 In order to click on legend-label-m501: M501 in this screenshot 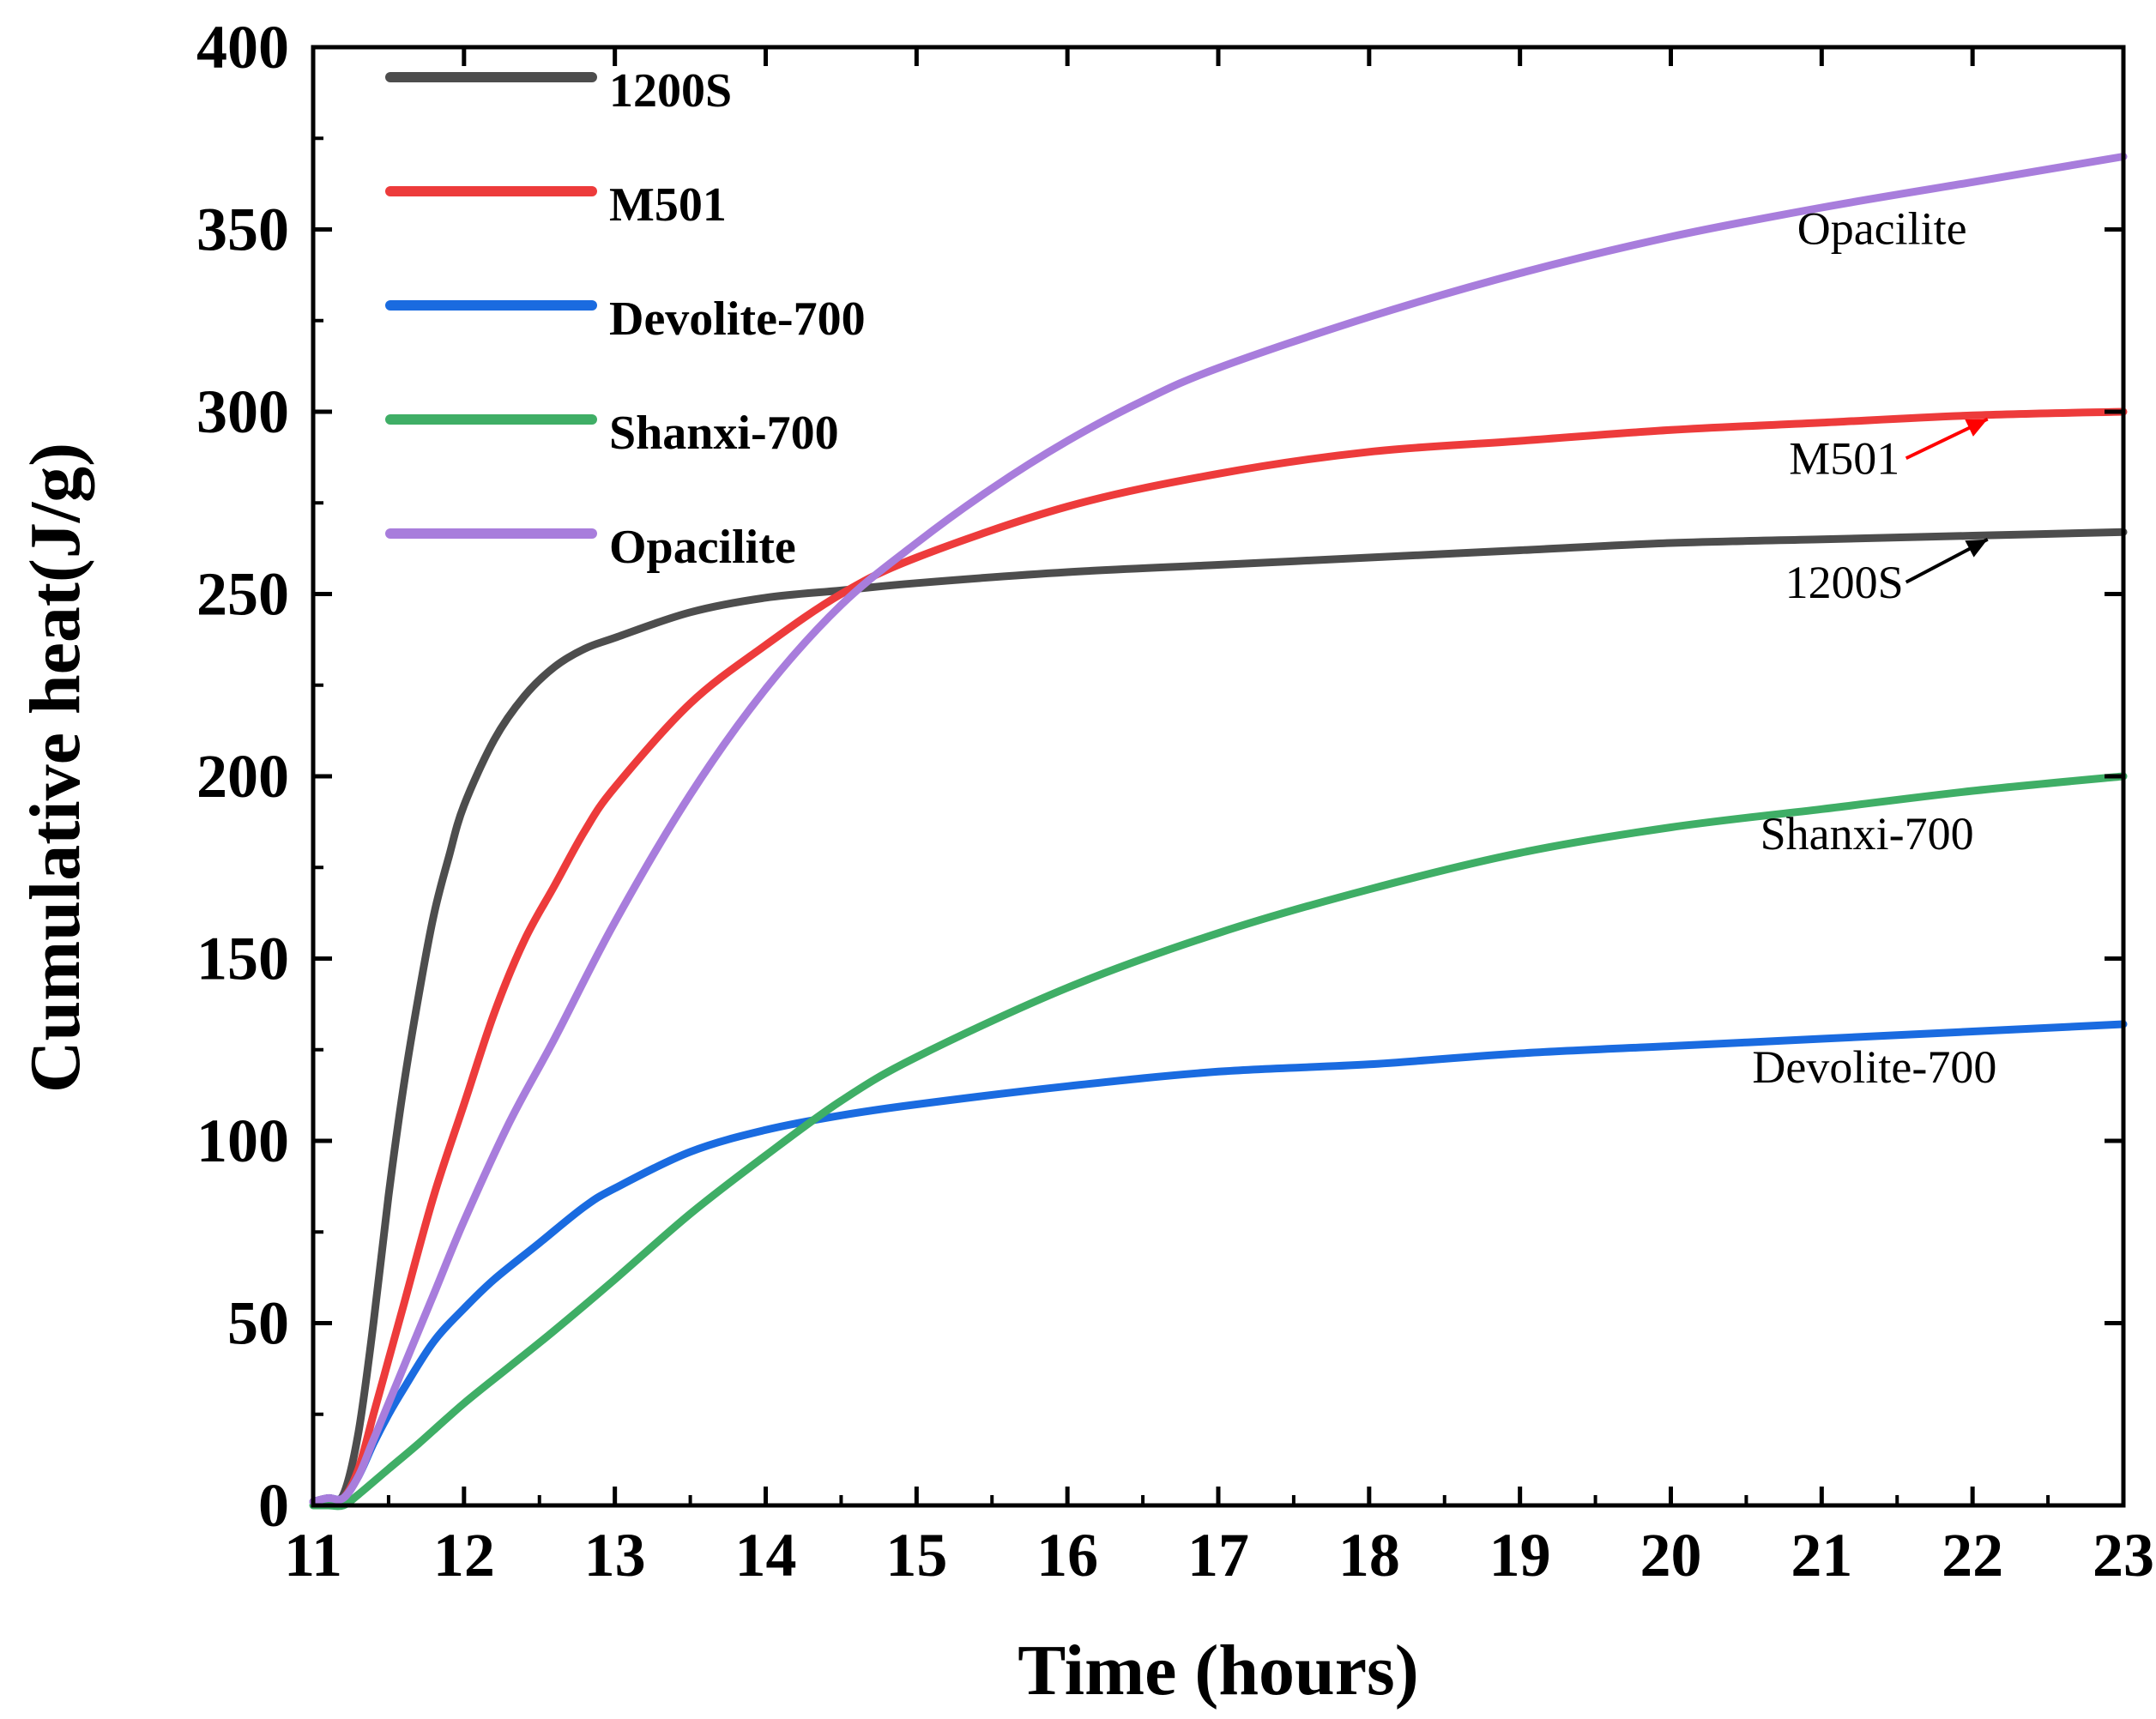, I will do `click(668, 205)`.